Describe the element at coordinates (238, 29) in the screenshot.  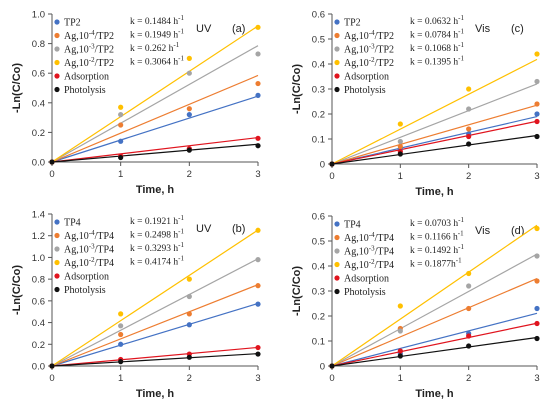
I see `panel-letter-label: (a)` at that location.